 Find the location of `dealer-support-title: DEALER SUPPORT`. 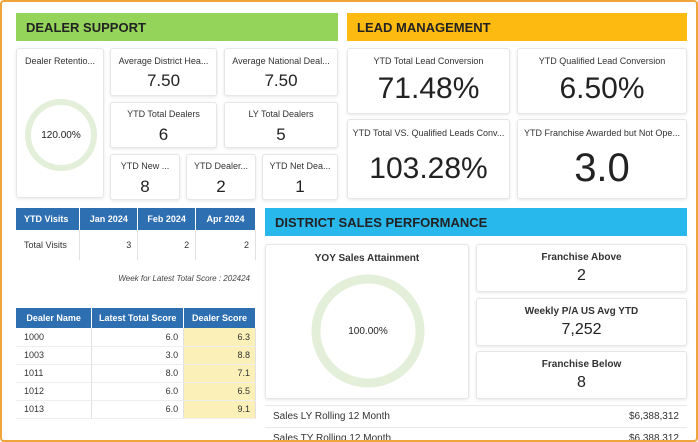

dealer-support-title: DEALER SUPPORT is located at coordinates (86, 27).